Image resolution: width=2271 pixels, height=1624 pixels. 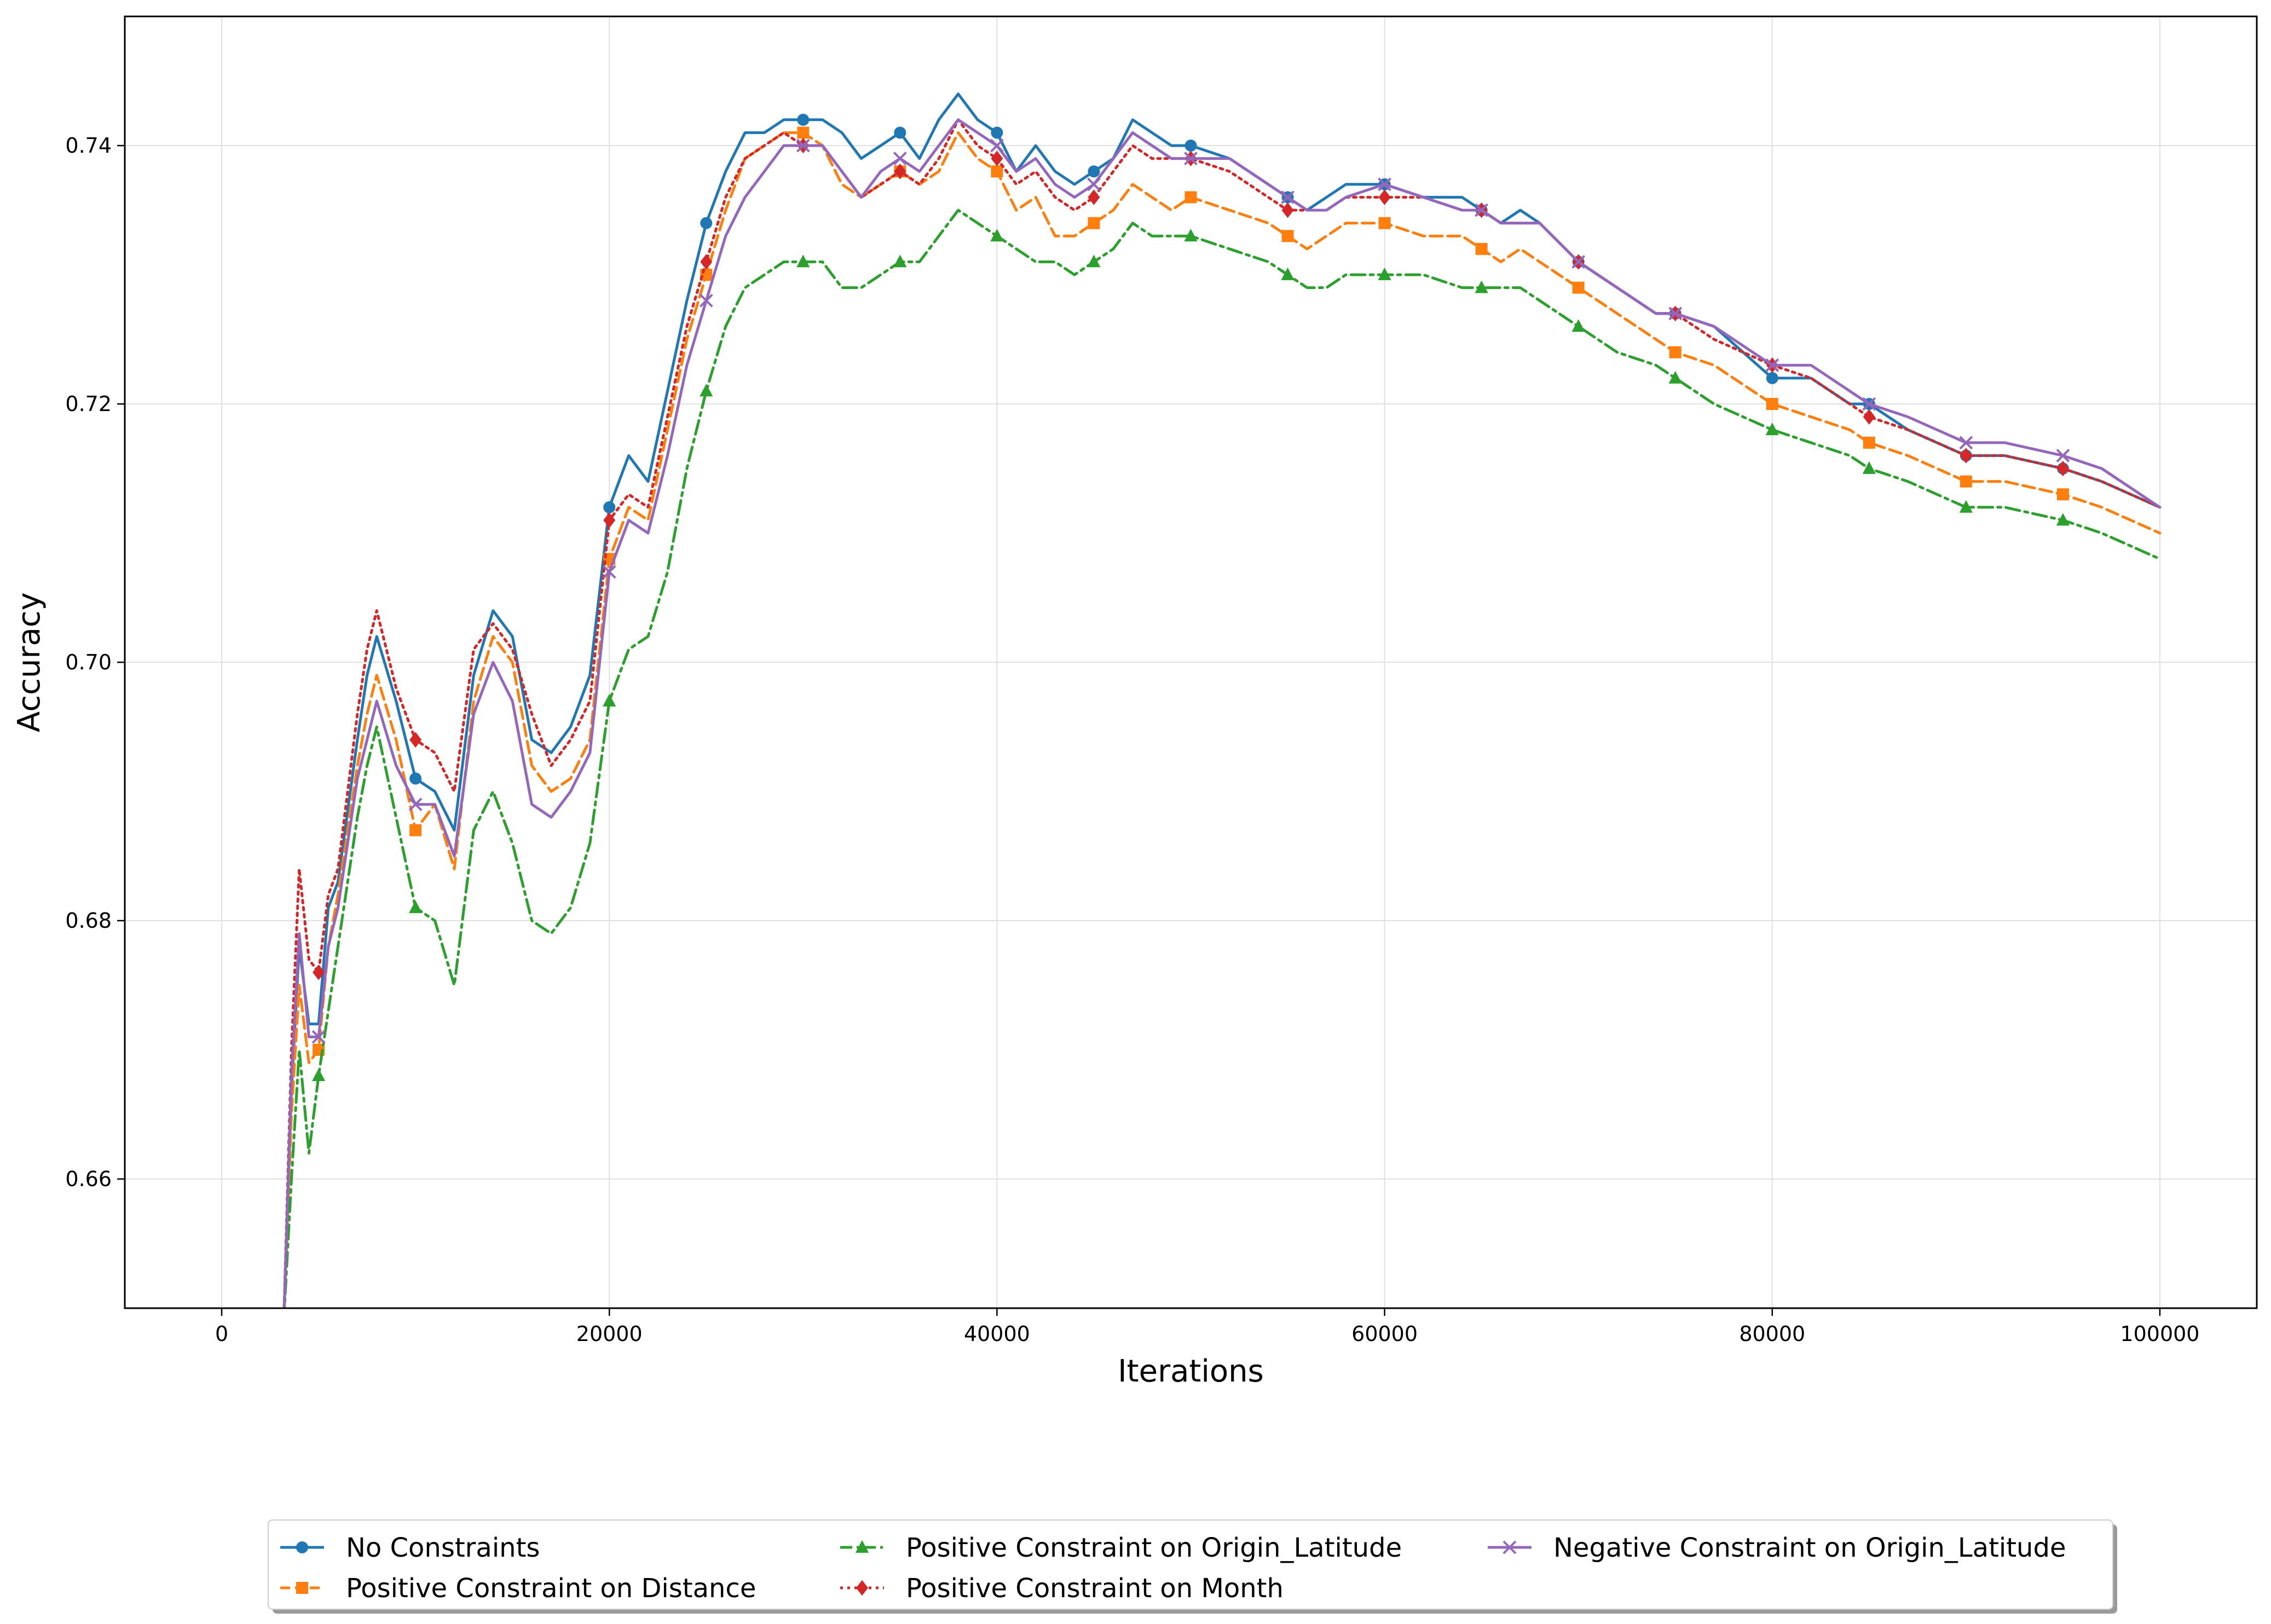 I want to click on y-tick-label: 0.66, so click(x=88, y=1179).